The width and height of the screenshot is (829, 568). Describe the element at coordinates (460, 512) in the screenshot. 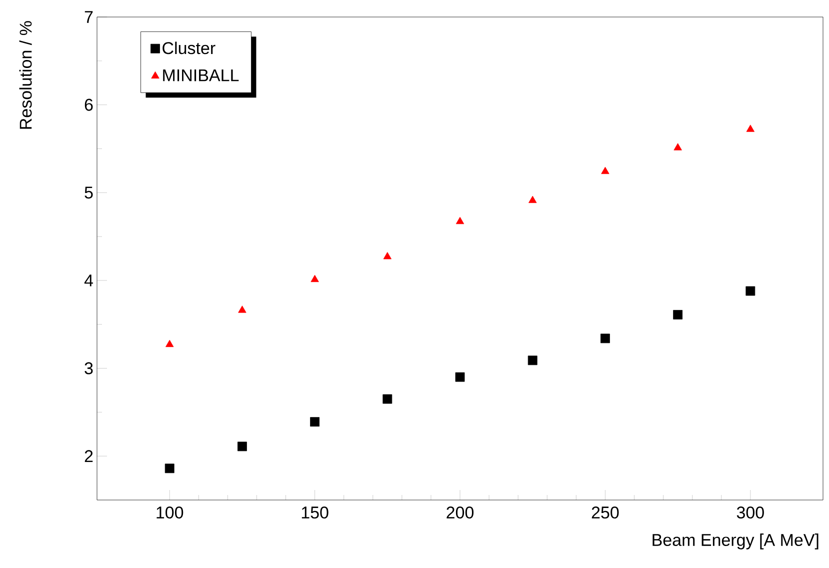

I see `x-tick-label: 200` at that location.